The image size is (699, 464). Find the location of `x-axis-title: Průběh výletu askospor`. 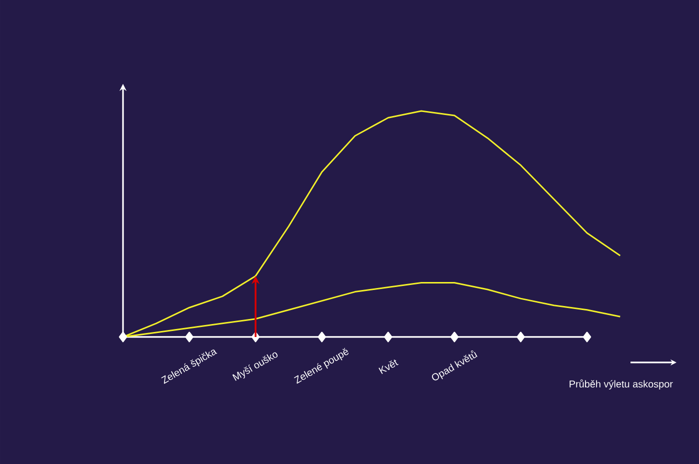

x-axis-title: Průběh výletu askospor is located at coordinates (621, 384).